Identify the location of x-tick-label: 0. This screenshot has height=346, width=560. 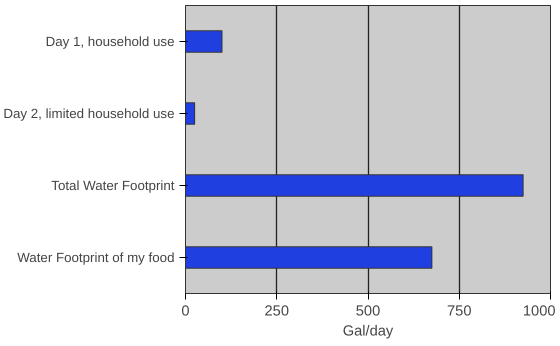
(185, 312).